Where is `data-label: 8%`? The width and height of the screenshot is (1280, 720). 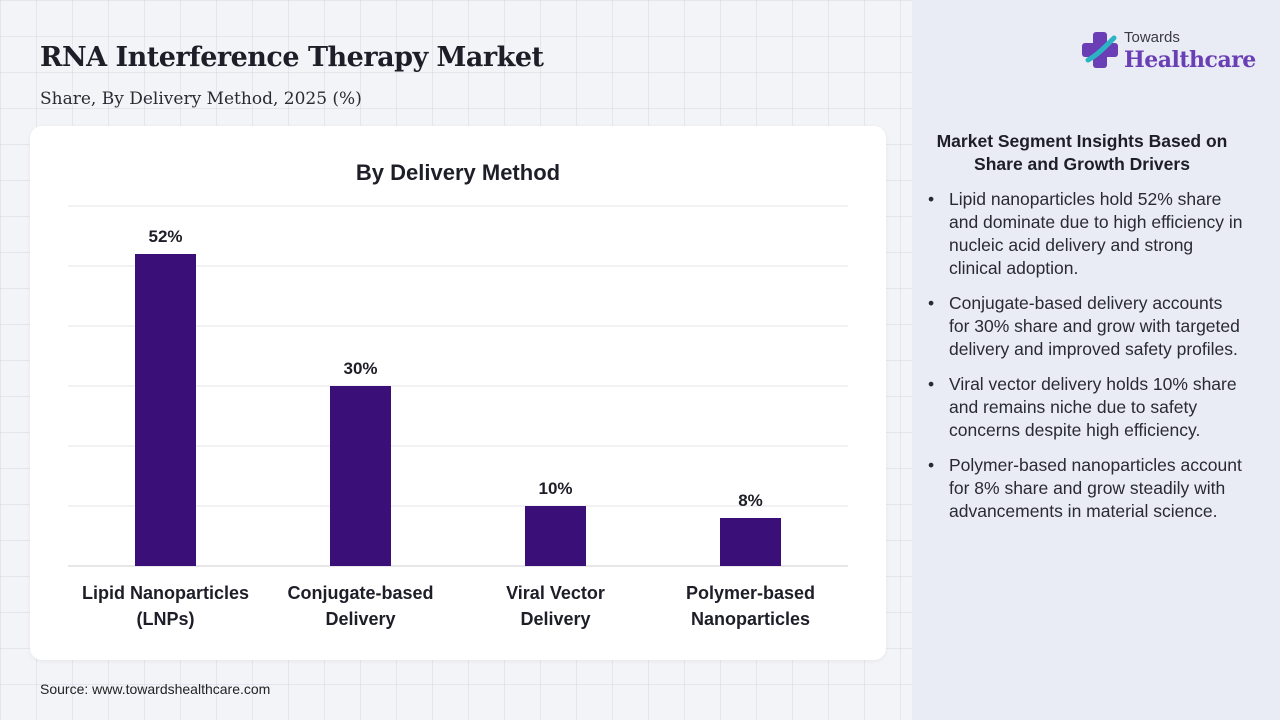 data-label: 8% is located at coordinates (750, 500).